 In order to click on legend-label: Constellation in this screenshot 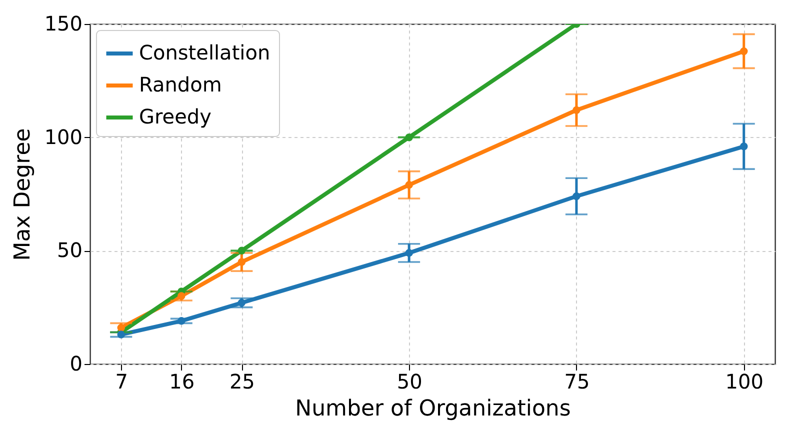, I will do `click(204, 52)`.